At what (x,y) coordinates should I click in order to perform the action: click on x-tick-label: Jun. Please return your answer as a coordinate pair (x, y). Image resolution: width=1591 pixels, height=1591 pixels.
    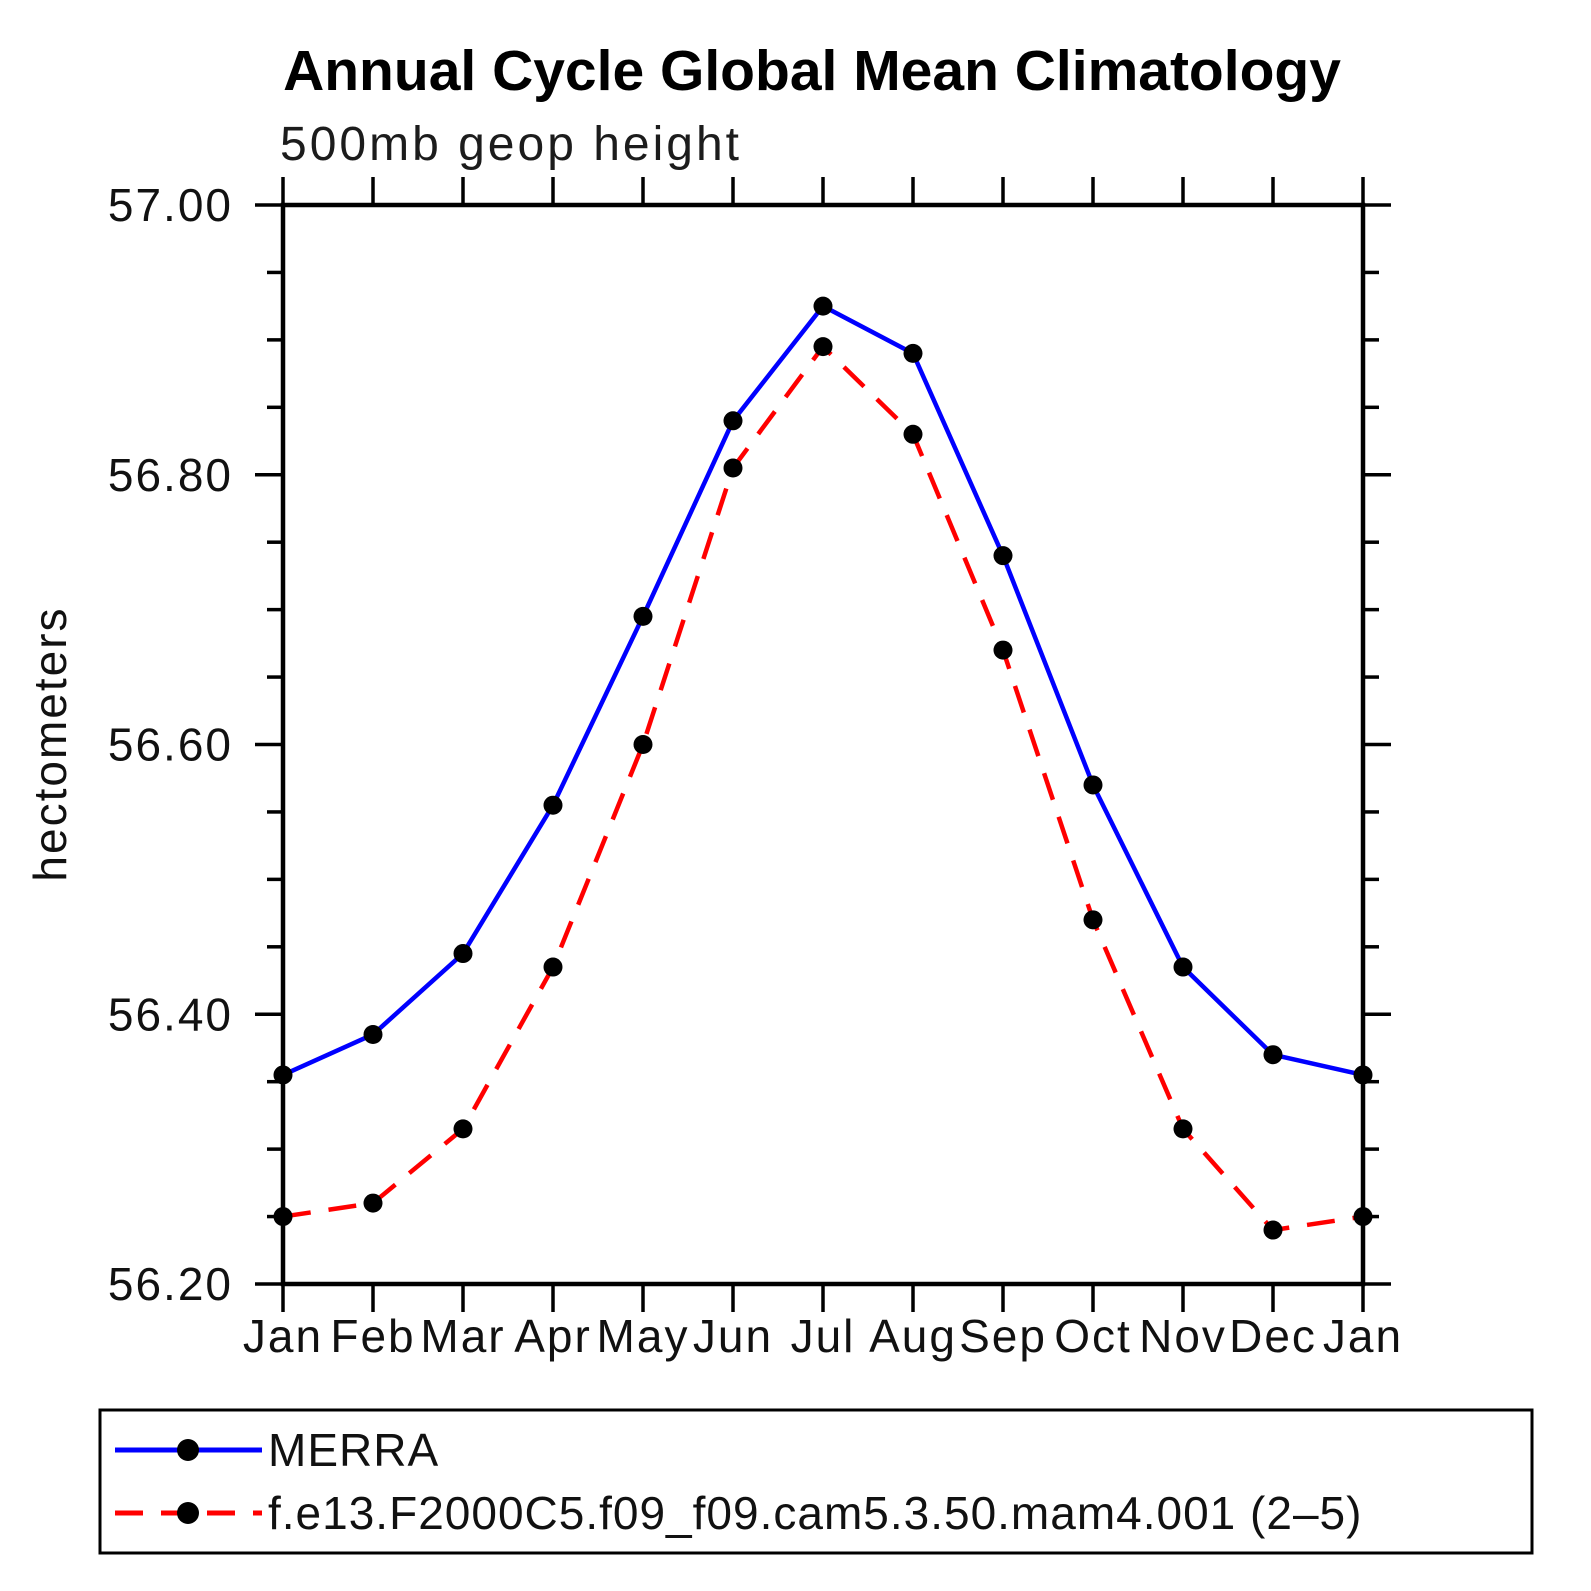
    Looking at the image, I should click on (733, 1336).